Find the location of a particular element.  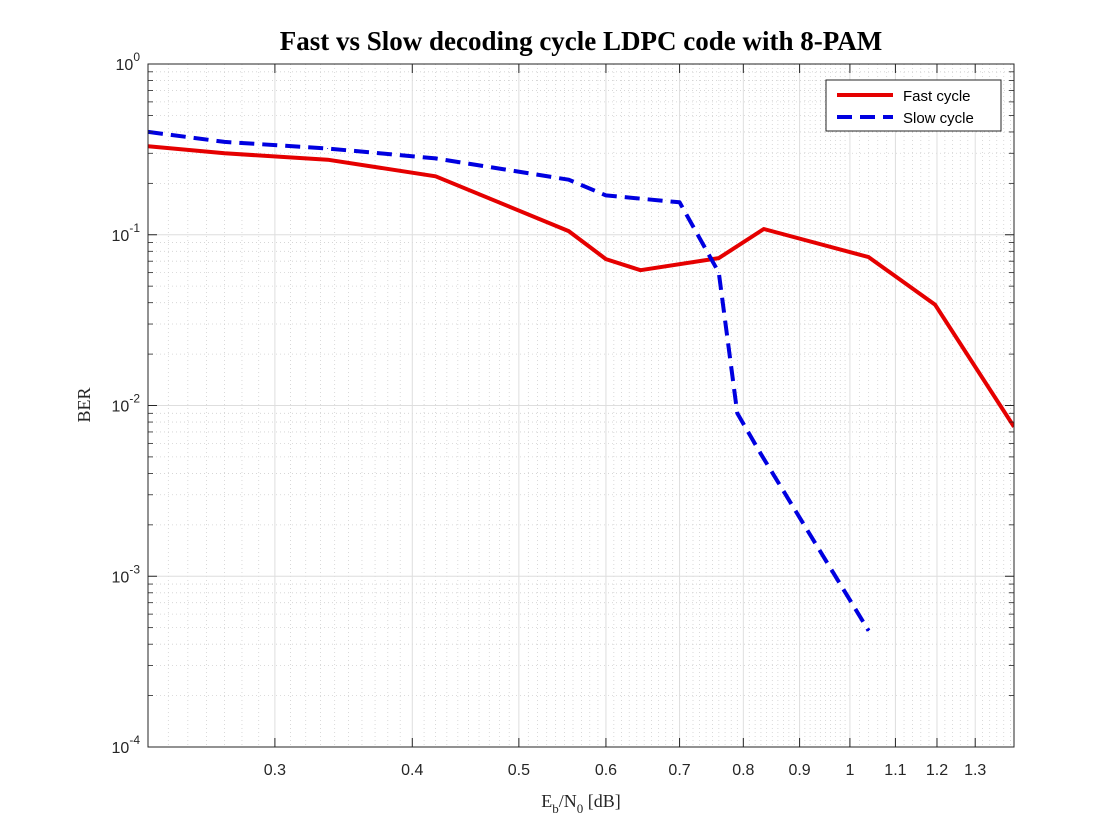

x-tick-label: 1.2 is located at coordinates (937, 770).